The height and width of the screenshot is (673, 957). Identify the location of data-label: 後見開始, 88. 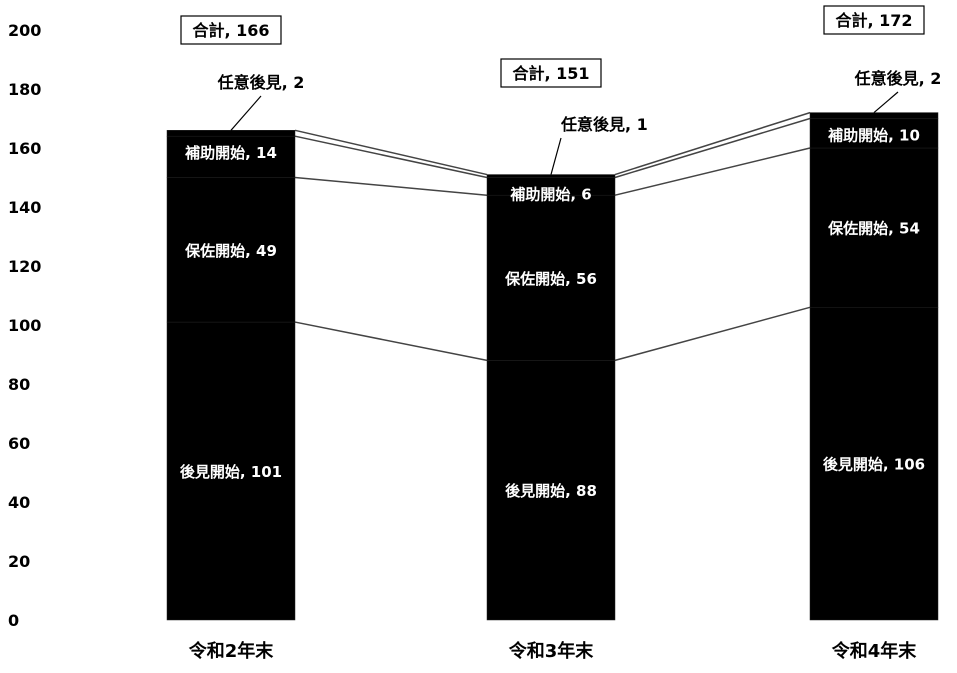
(550, 491).